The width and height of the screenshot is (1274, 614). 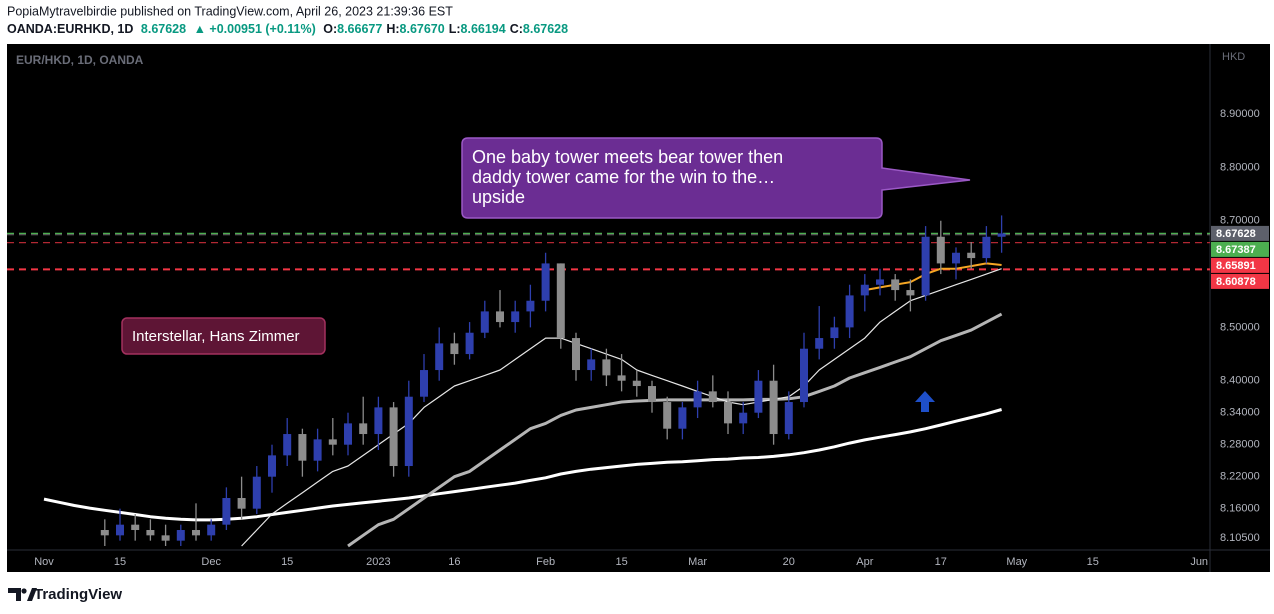 I want to click on y-unit: HKD, so click(x=1233, y=57).